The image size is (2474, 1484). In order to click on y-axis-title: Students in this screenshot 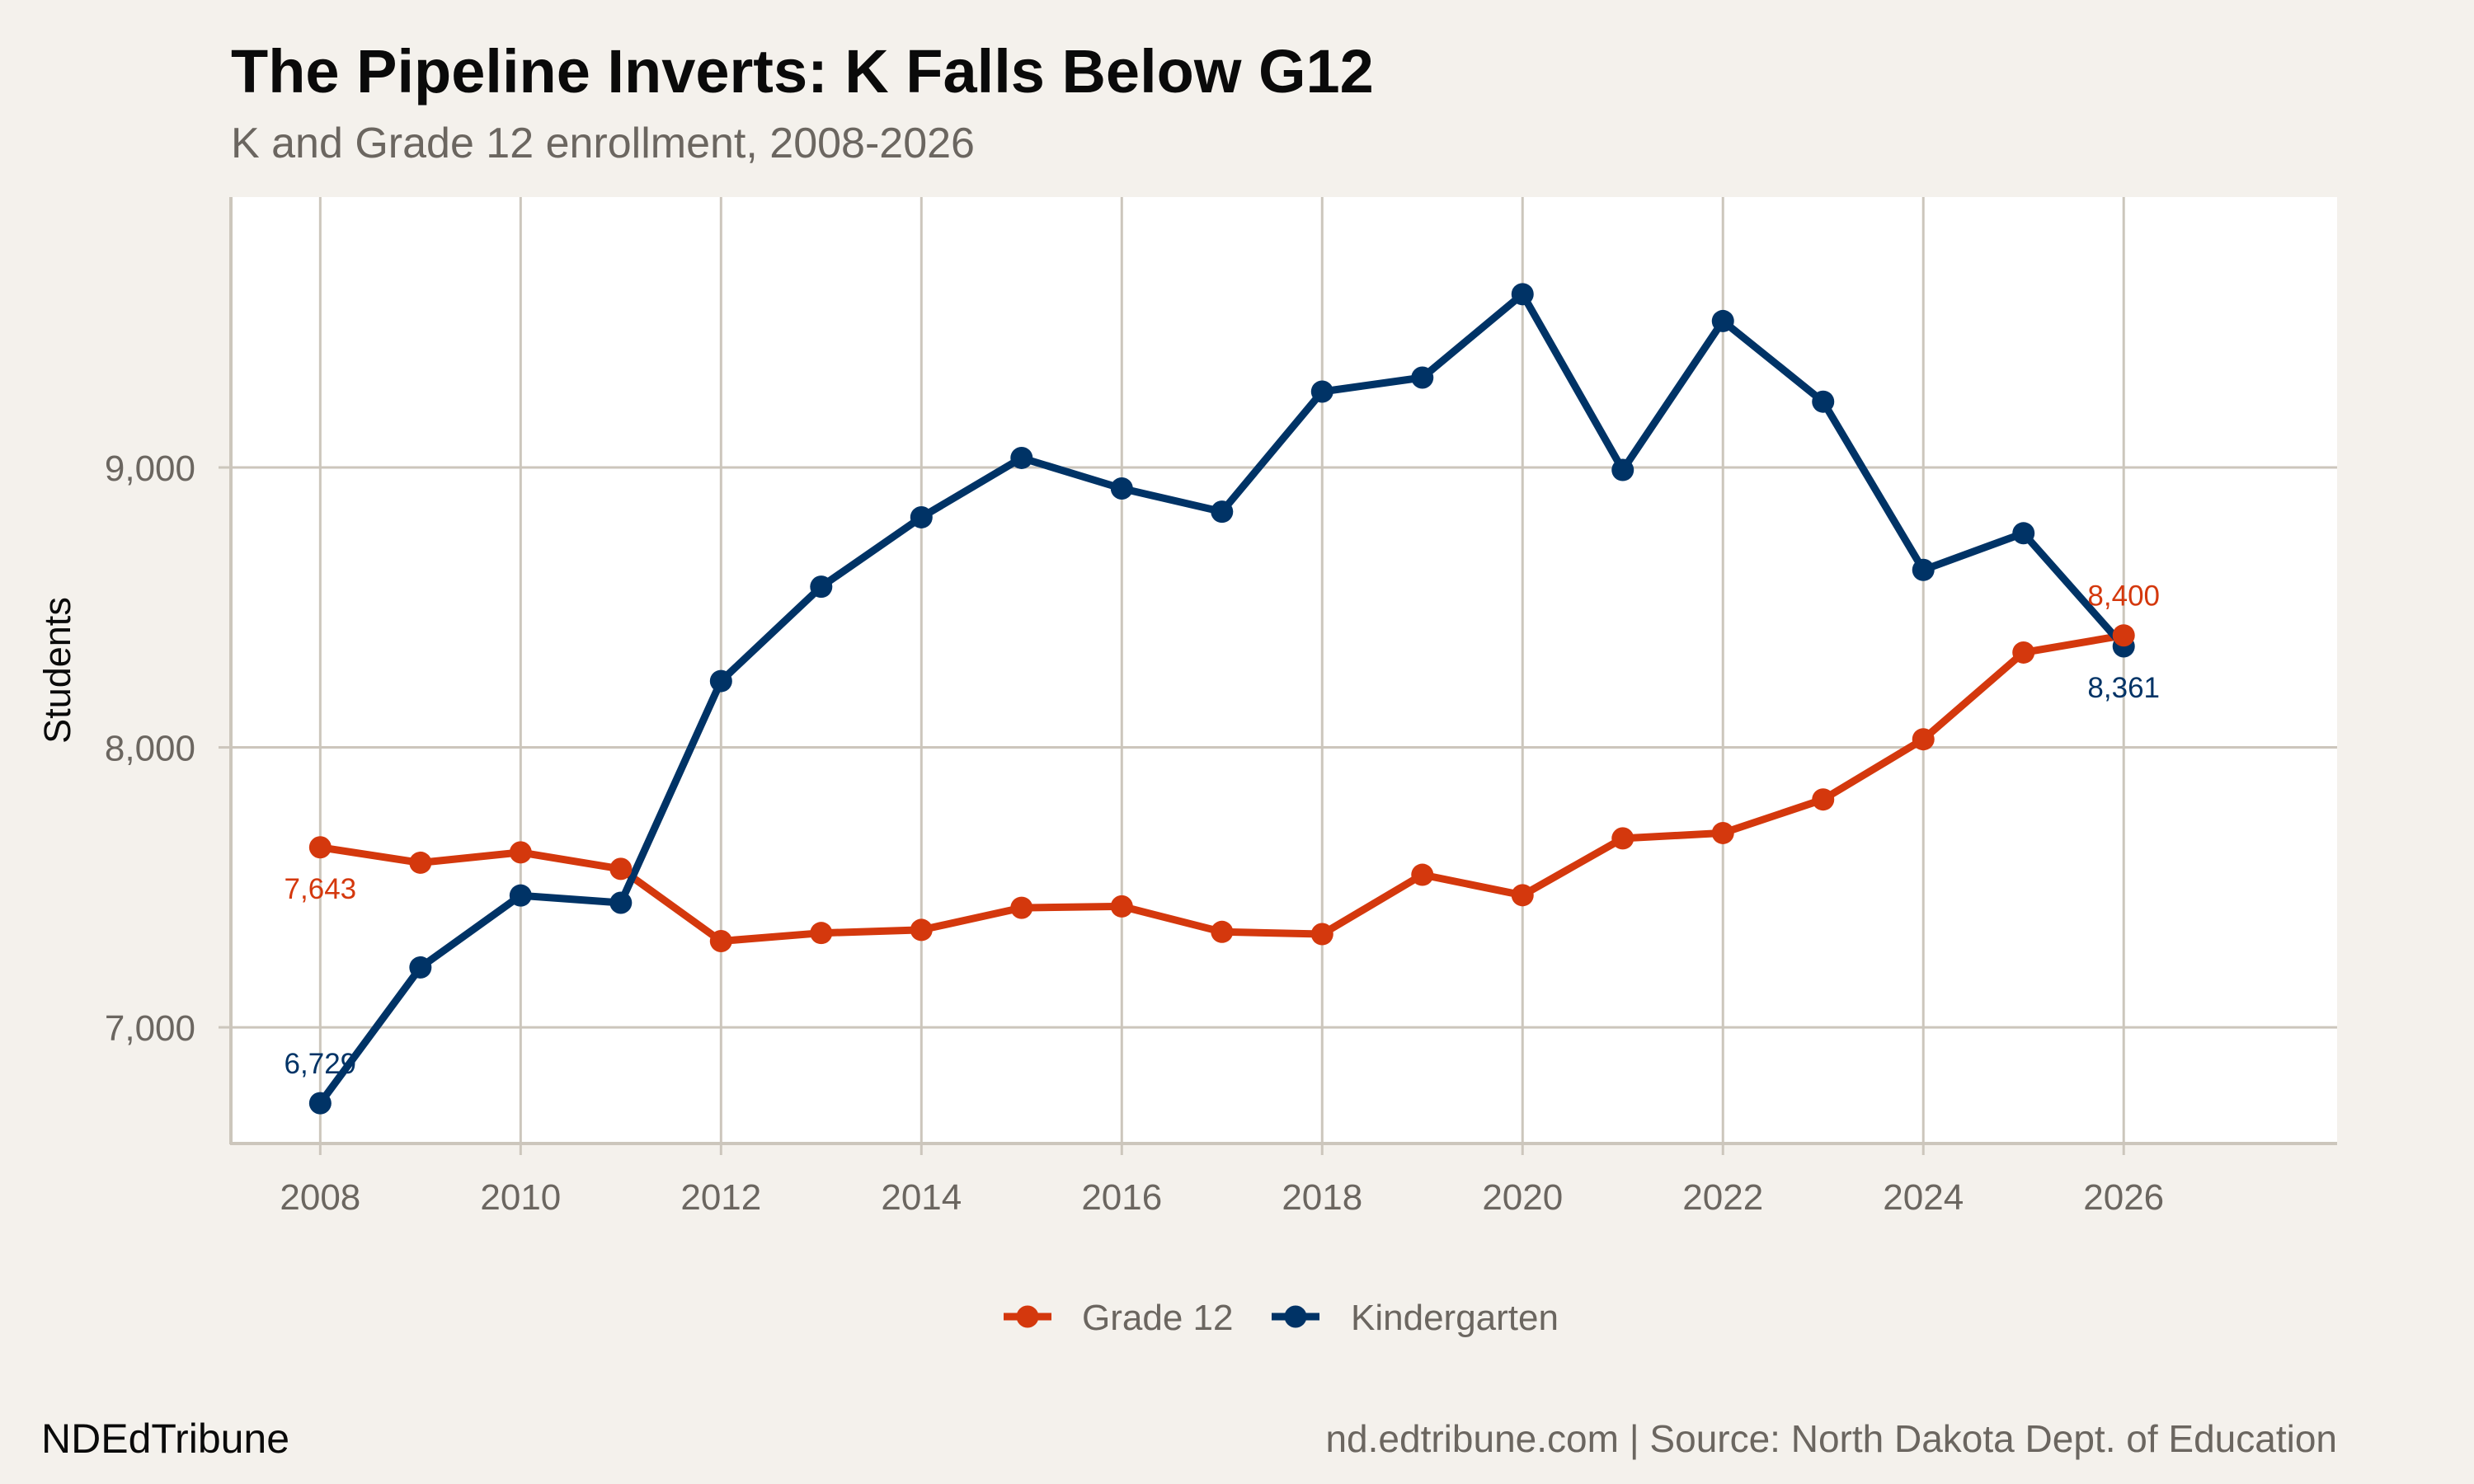, I will do `click(57, 670)`.